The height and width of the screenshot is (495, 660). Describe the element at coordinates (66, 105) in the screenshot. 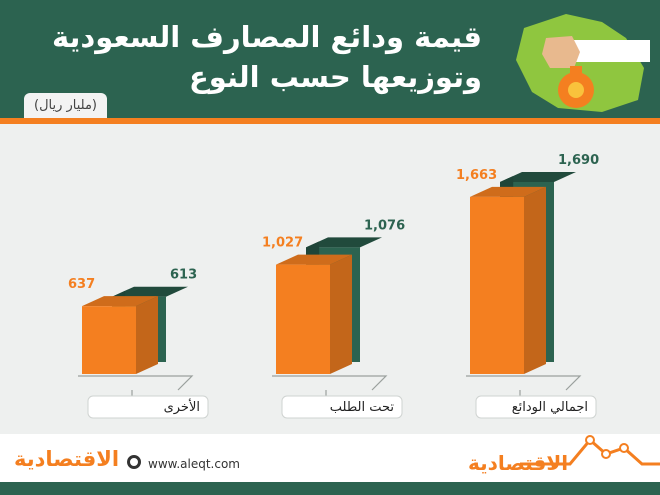

I see `unit-label: (مليار ريال)` at that location.